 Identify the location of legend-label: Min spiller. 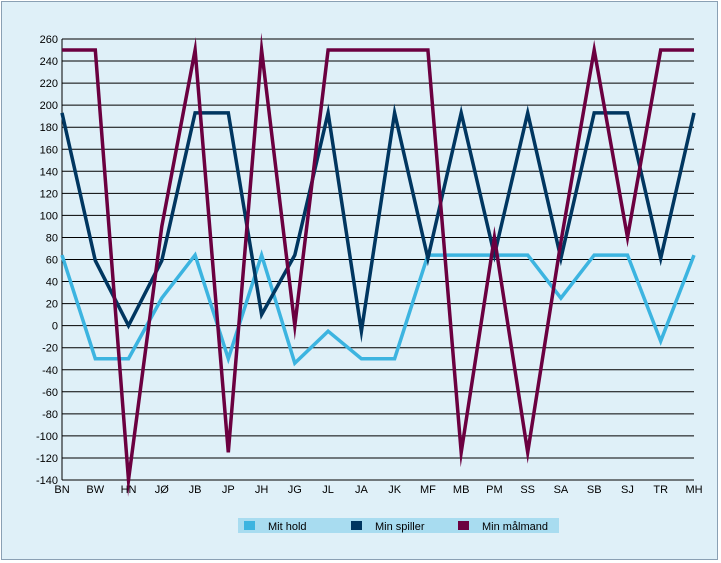
(400, 527).